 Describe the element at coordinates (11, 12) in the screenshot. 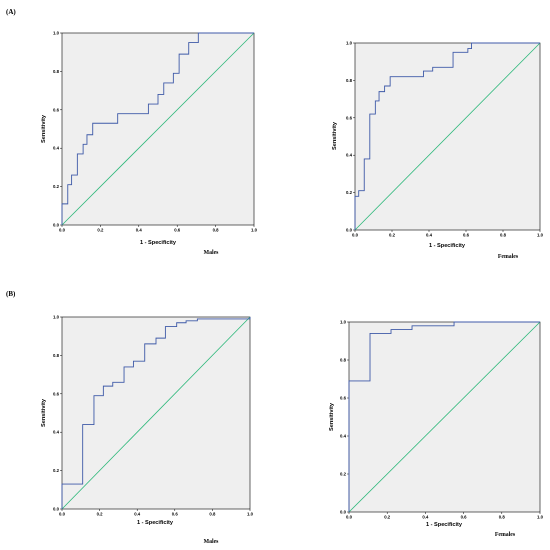

I see `panel-label-a: (A)` at that location.